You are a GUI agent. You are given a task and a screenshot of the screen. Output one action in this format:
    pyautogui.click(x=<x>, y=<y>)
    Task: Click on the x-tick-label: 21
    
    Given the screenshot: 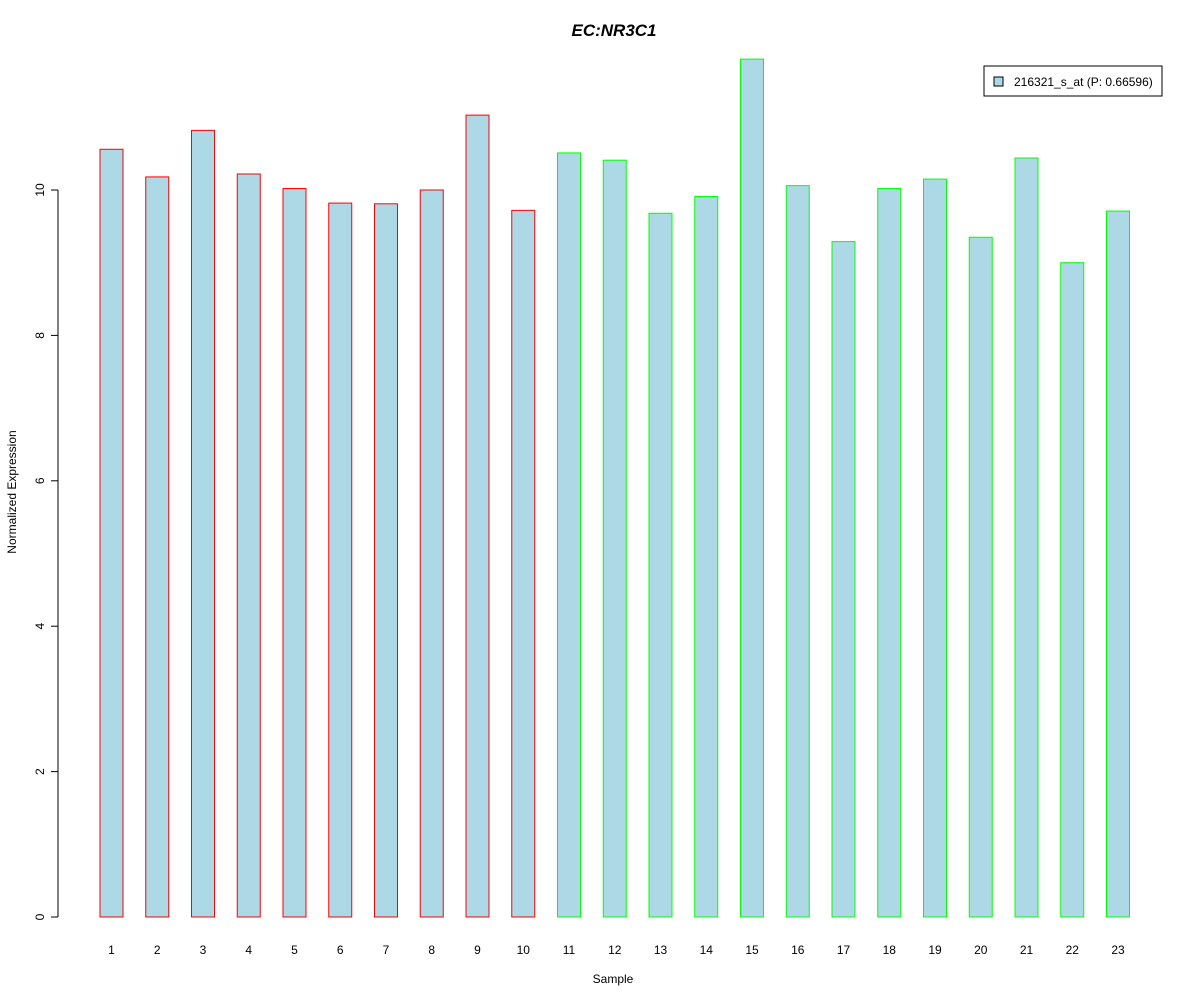 What is the action you would take?
    pyautogui.click(x=1027, y=950)
    